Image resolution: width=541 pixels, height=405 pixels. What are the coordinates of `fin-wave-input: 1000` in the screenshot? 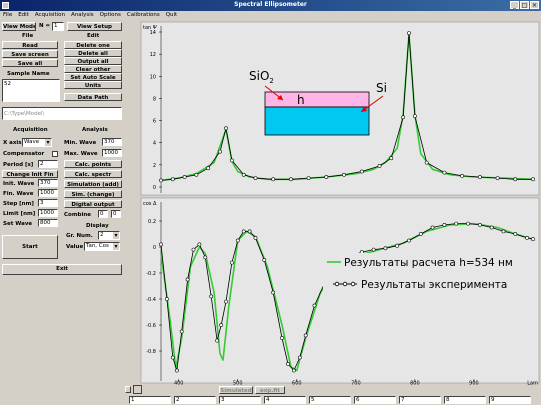 It's located at (48, 193).